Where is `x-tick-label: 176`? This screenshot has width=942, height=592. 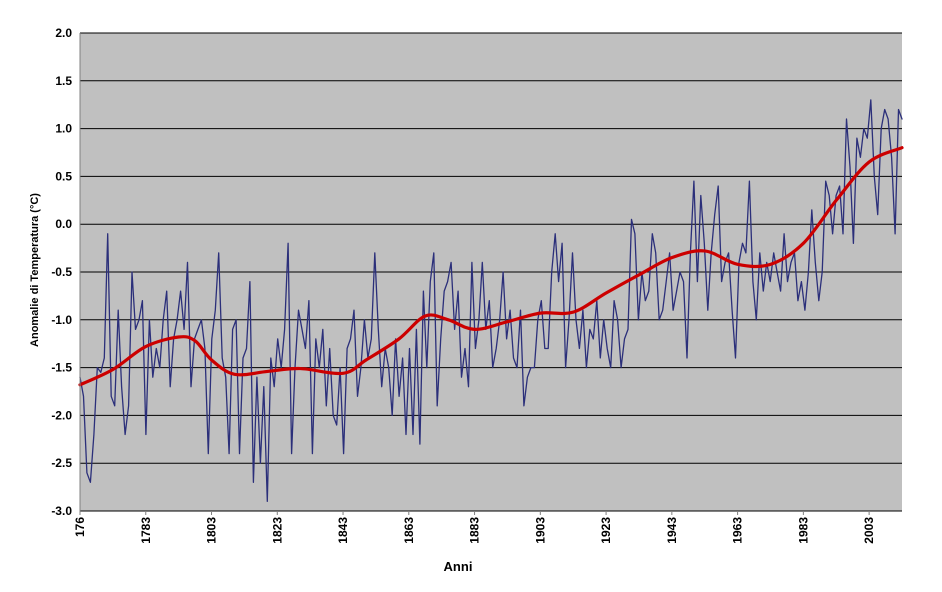 x-tick-label: 176 is located at coordinates (80, 527).